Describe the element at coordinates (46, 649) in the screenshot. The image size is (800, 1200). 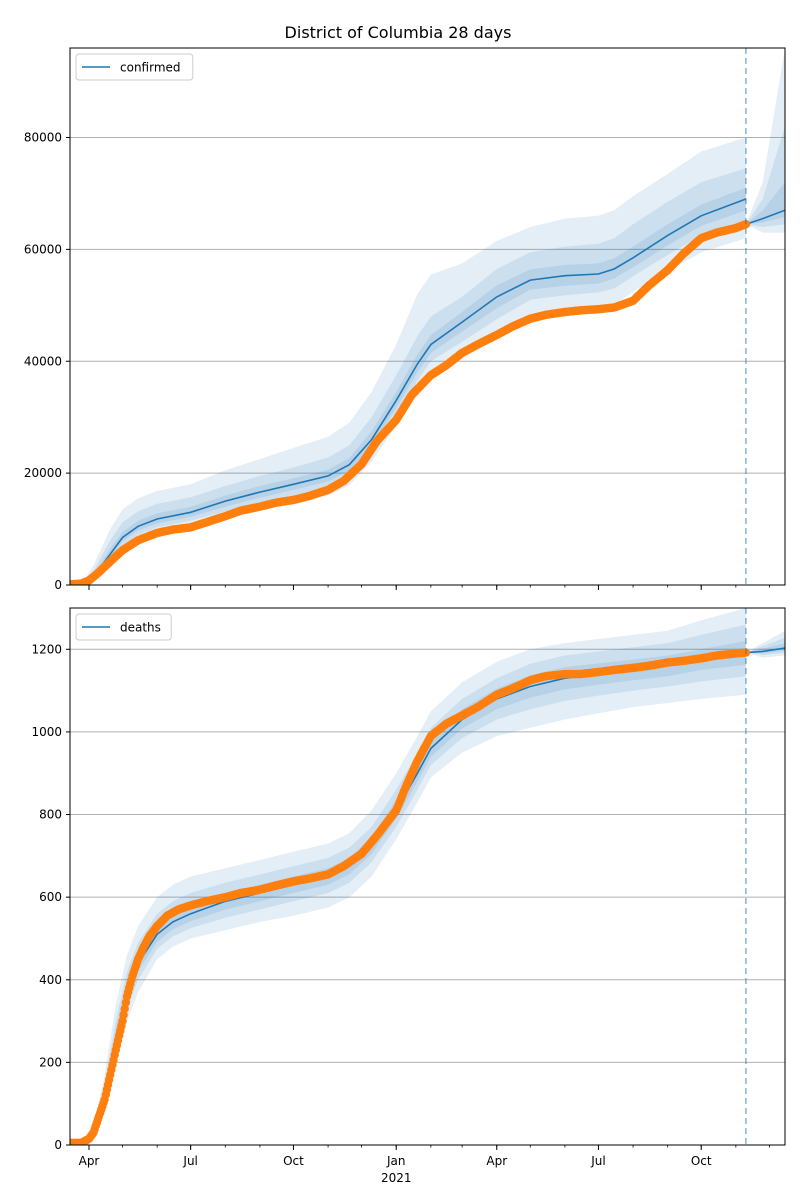
I see `y-tick-label: 1200` at that location.